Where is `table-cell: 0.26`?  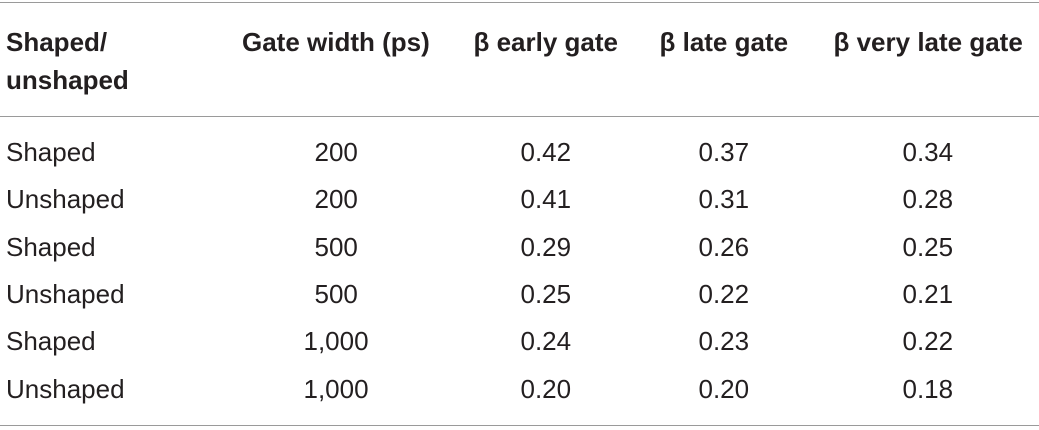
table-cell: 0.26 is located at coordinates (724, 246).